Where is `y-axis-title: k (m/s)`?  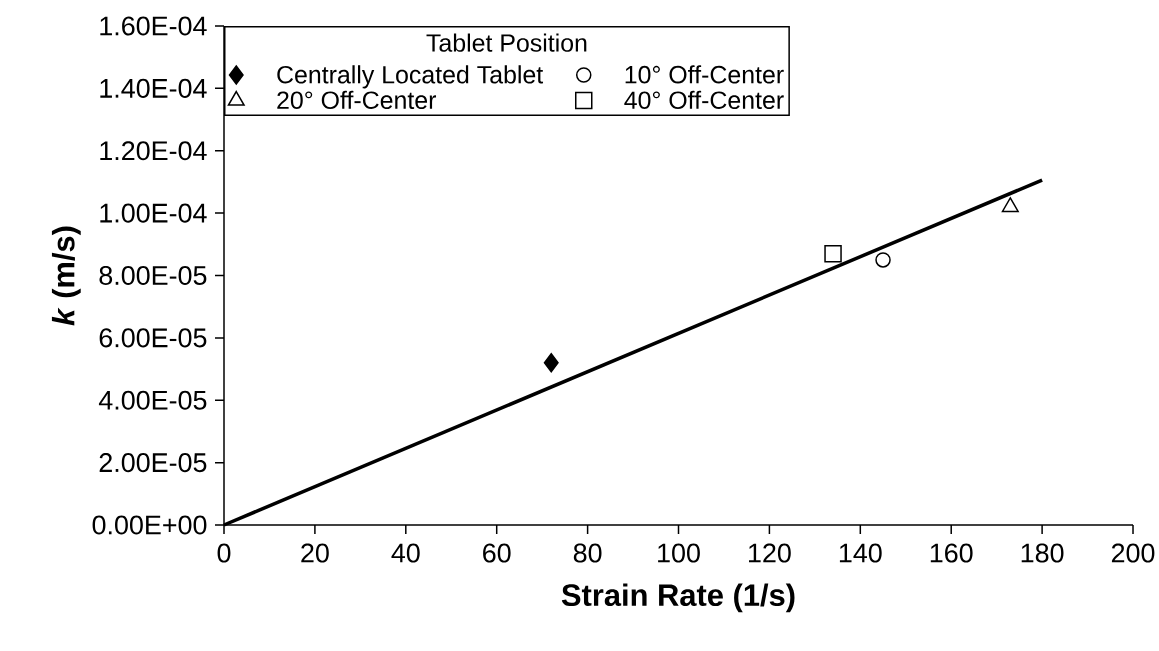 y-axis-title: k (m/s) is located at coordinates (66, 276).